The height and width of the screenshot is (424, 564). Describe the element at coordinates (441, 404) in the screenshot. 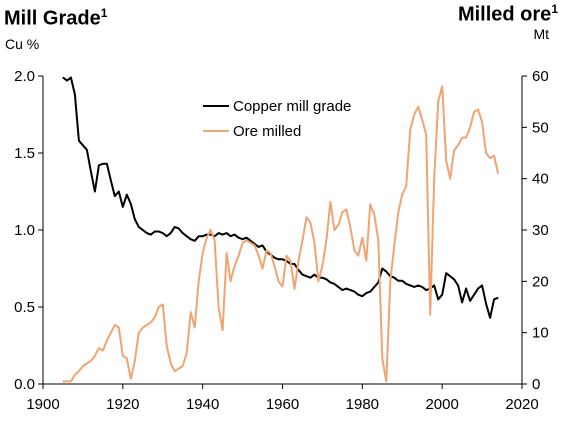

I see `x-tick-label-2000: 2000` at that location.